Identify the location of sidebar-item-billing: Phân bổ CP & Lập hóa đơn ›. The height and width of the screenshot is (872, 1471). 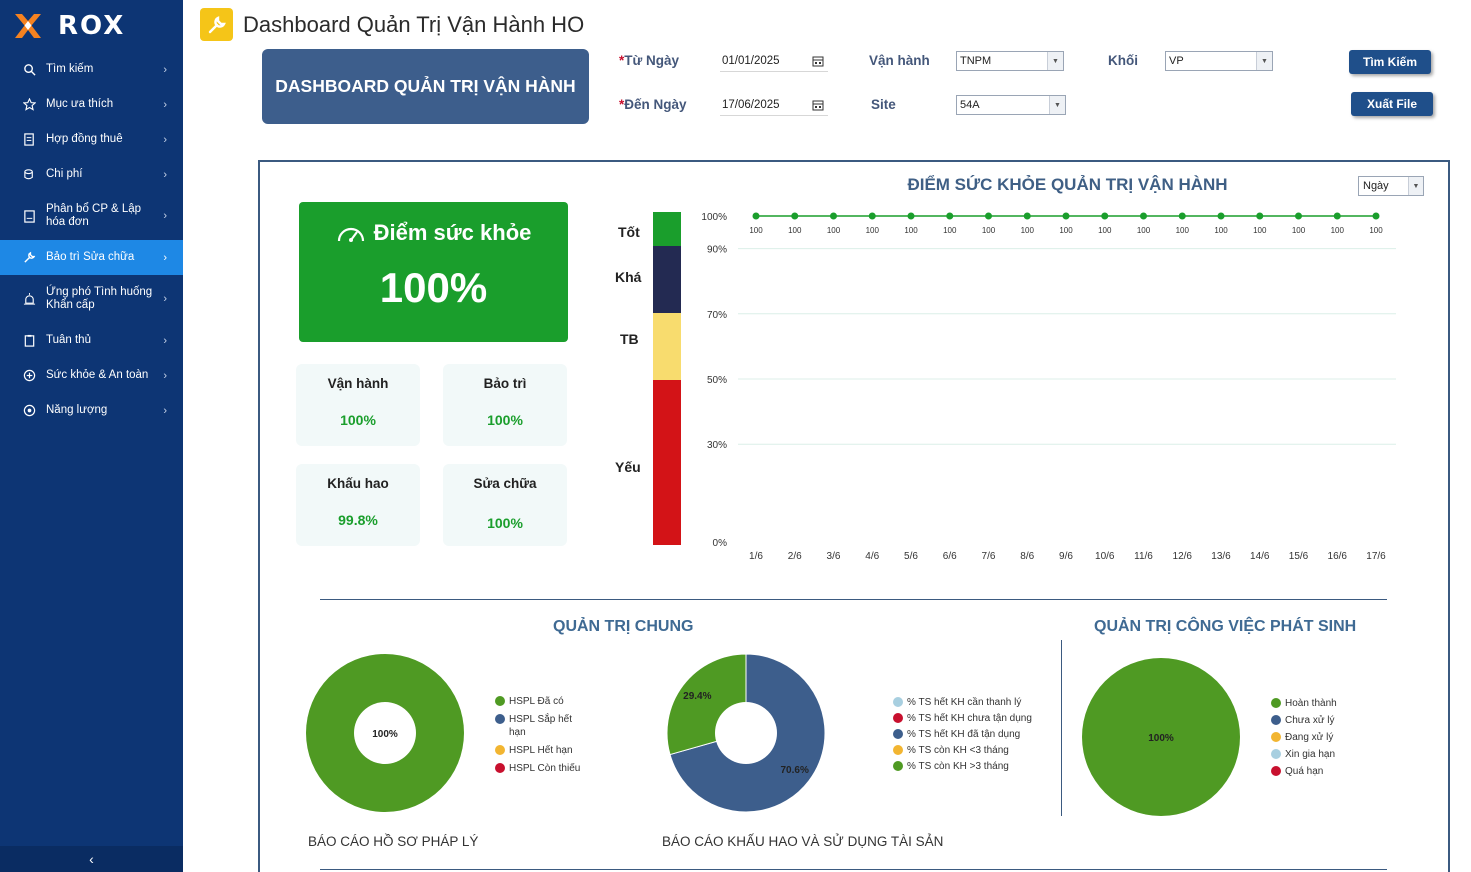
(91, 216).